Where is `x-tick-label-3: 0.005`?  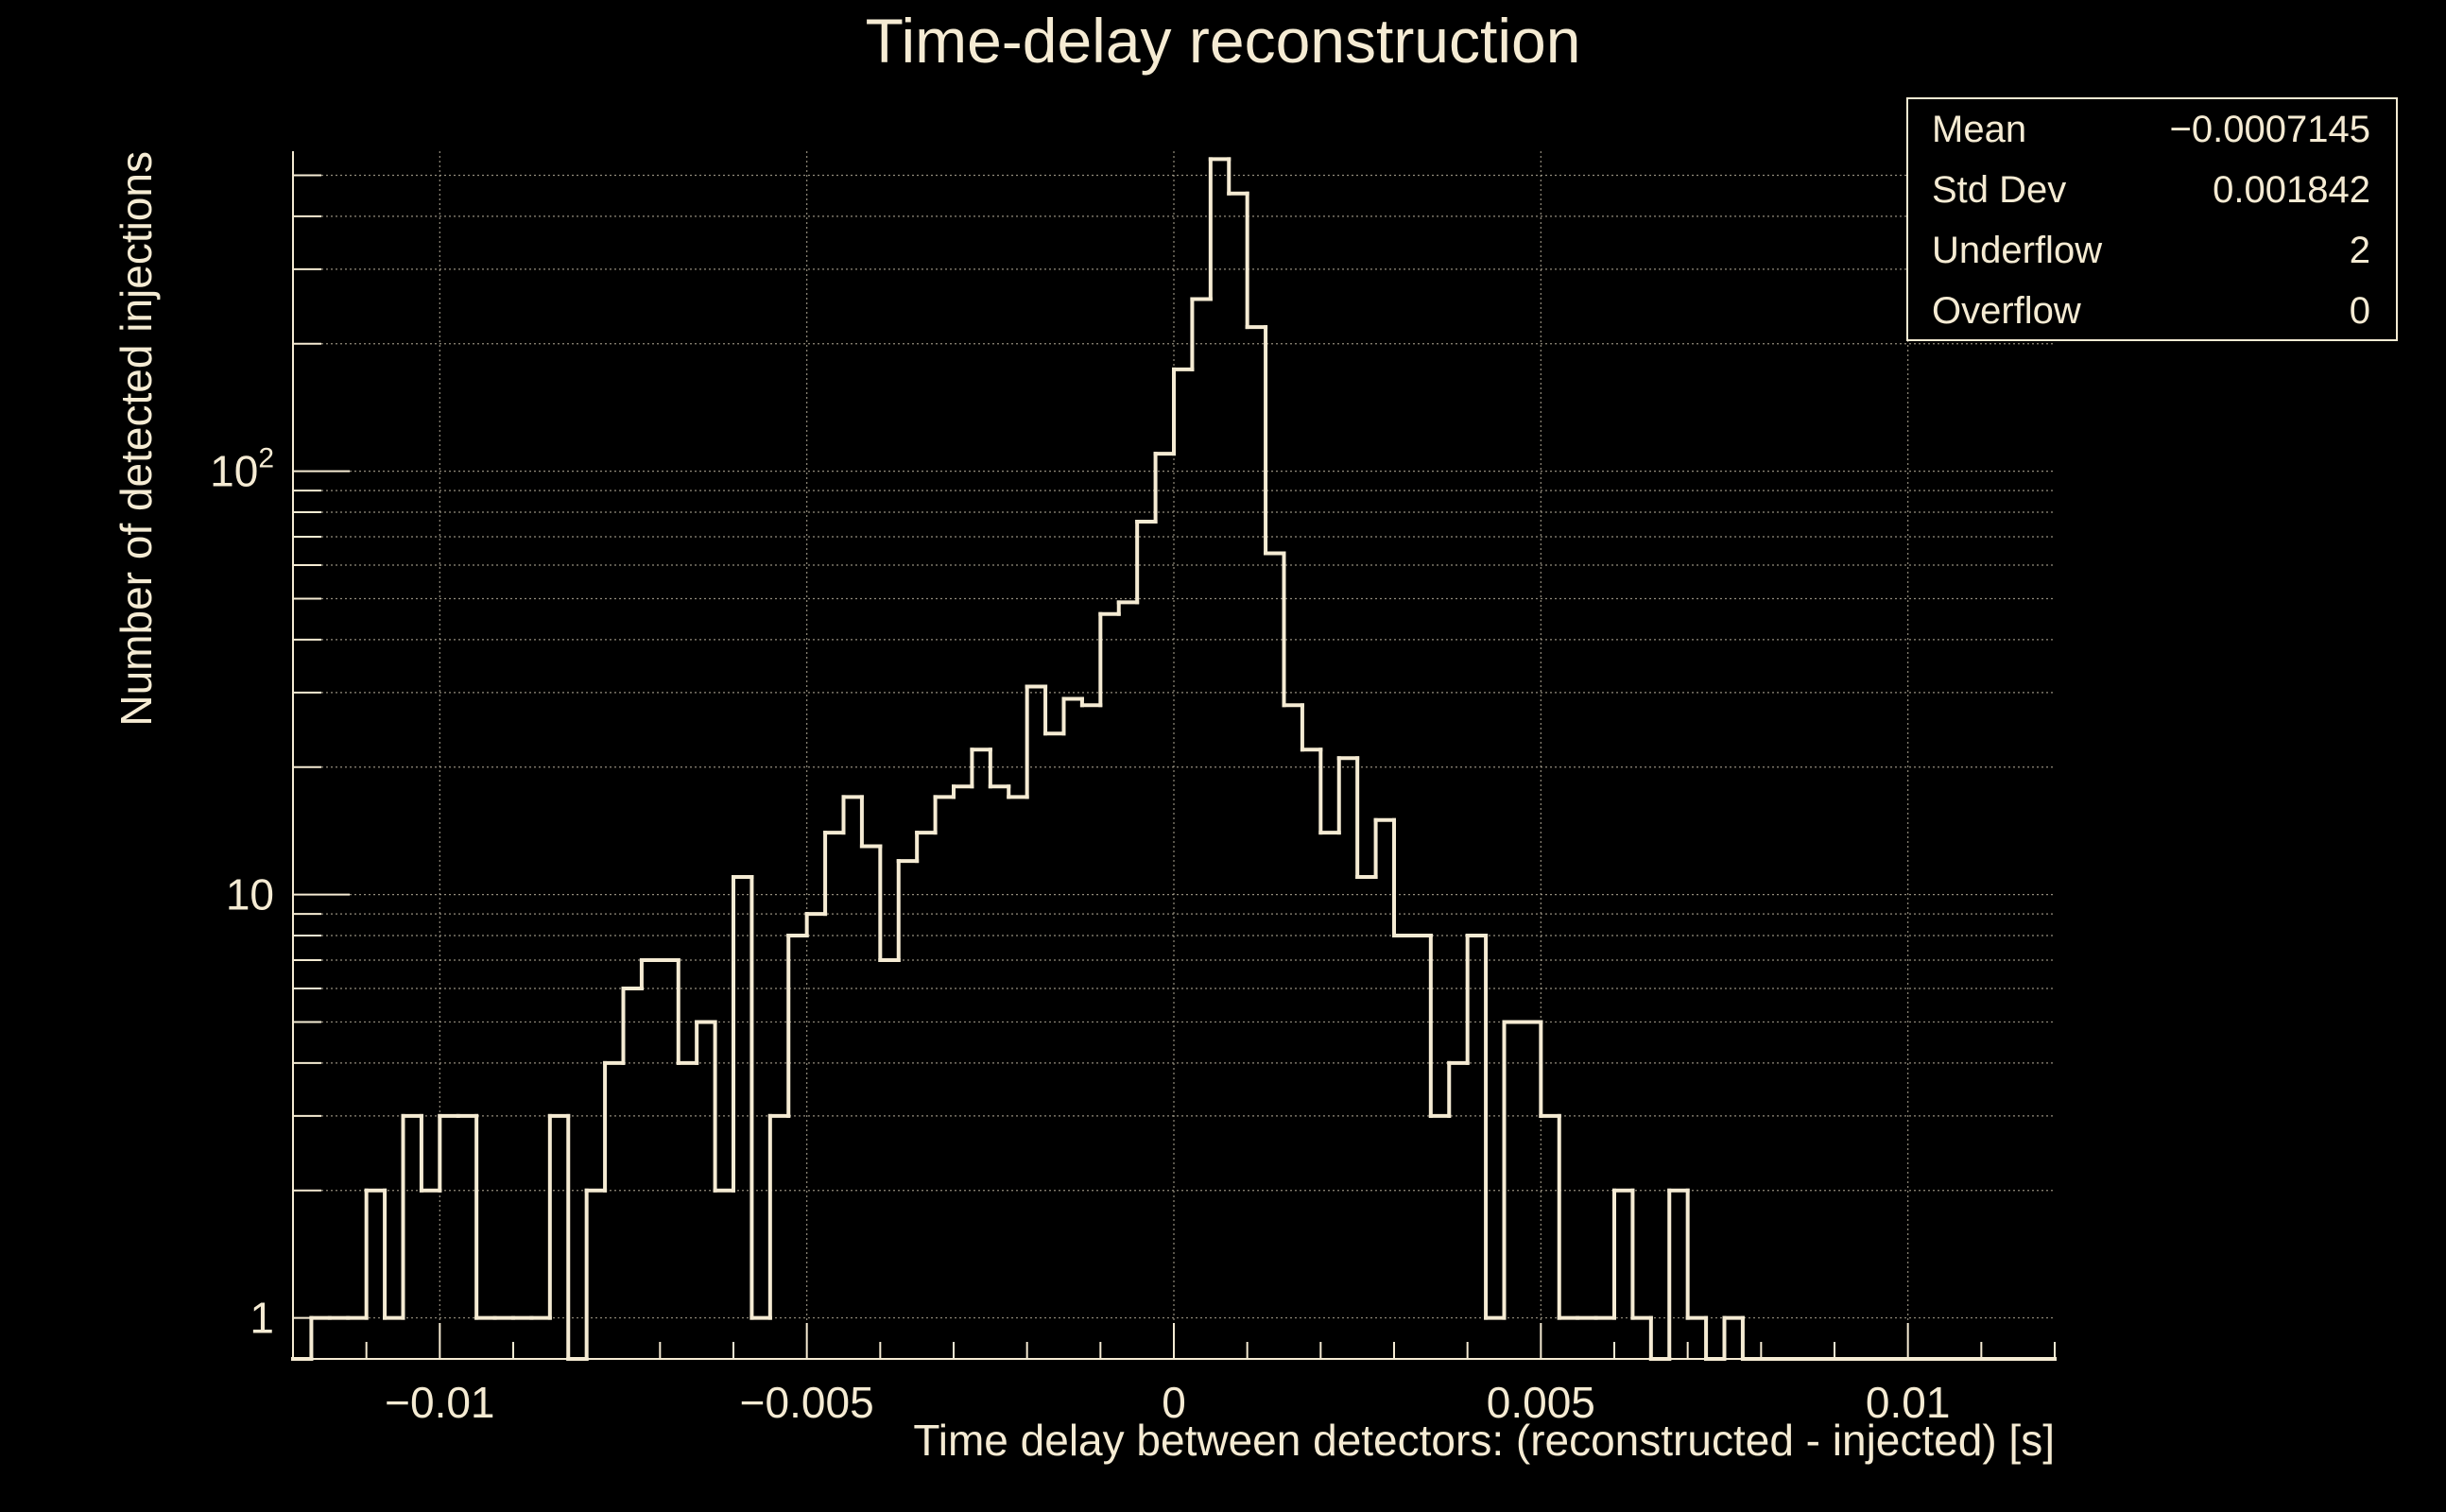
x-tick-label-3: 0.005 is located at coordinates (1541, 1402).